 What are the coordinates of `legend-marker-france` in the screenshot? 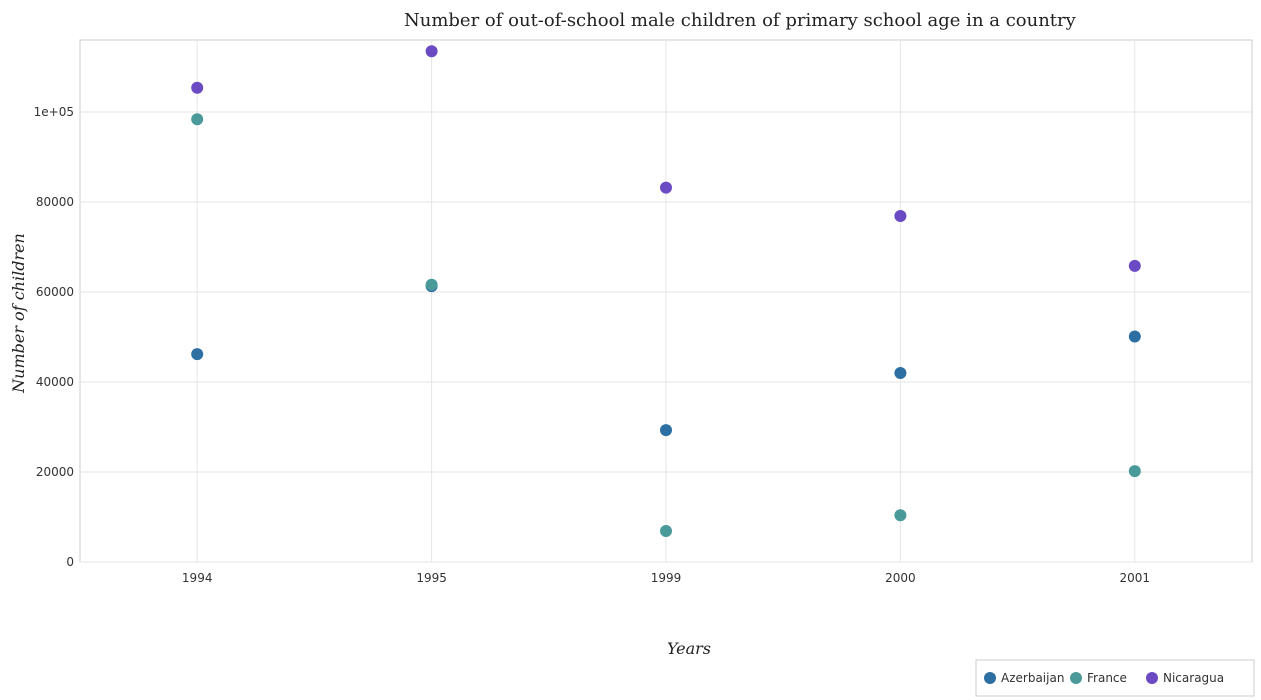 It's located at (1076, 678).